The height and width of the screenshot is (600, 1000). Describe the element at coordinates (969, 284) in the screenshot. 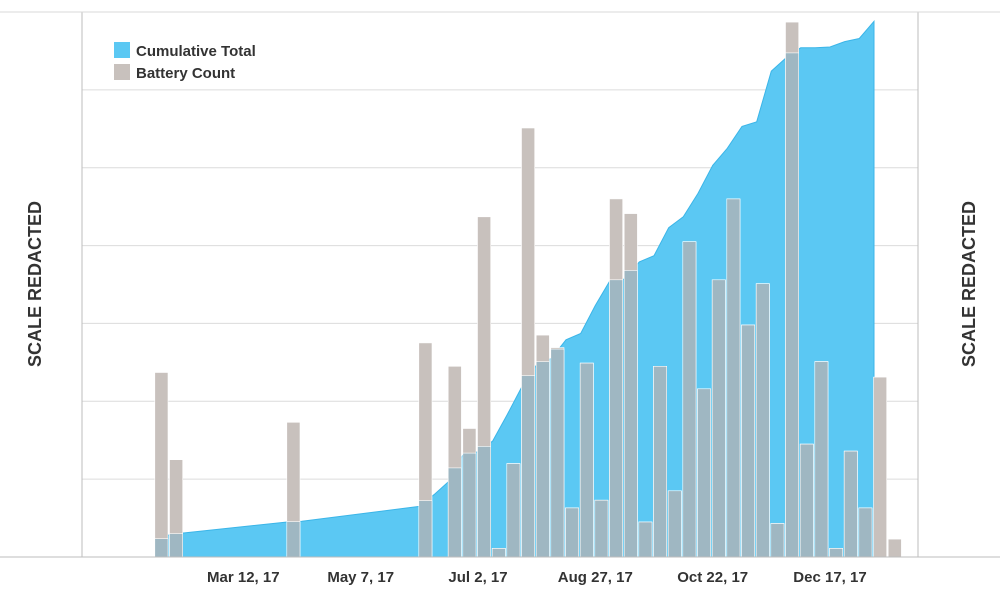

I see `right-axis-title: SCALE REDACTED` at that location.